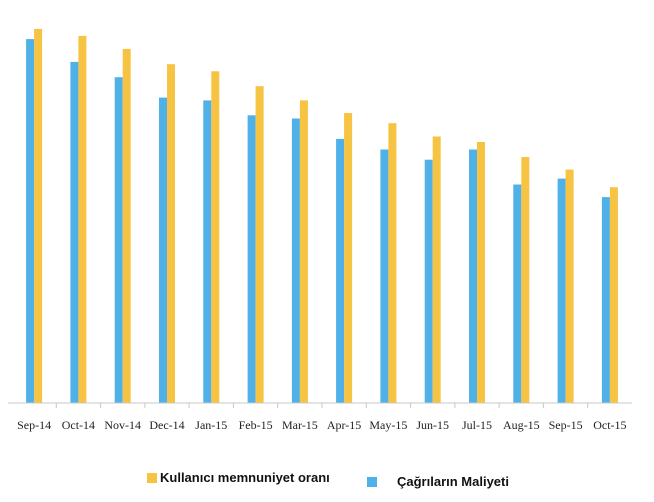 This screenshot has width=654, height=502. Describe the element at coordinates (477, 425) in the screenshot. I see `x-tick-label-jul-15: Jul-15` at that location.